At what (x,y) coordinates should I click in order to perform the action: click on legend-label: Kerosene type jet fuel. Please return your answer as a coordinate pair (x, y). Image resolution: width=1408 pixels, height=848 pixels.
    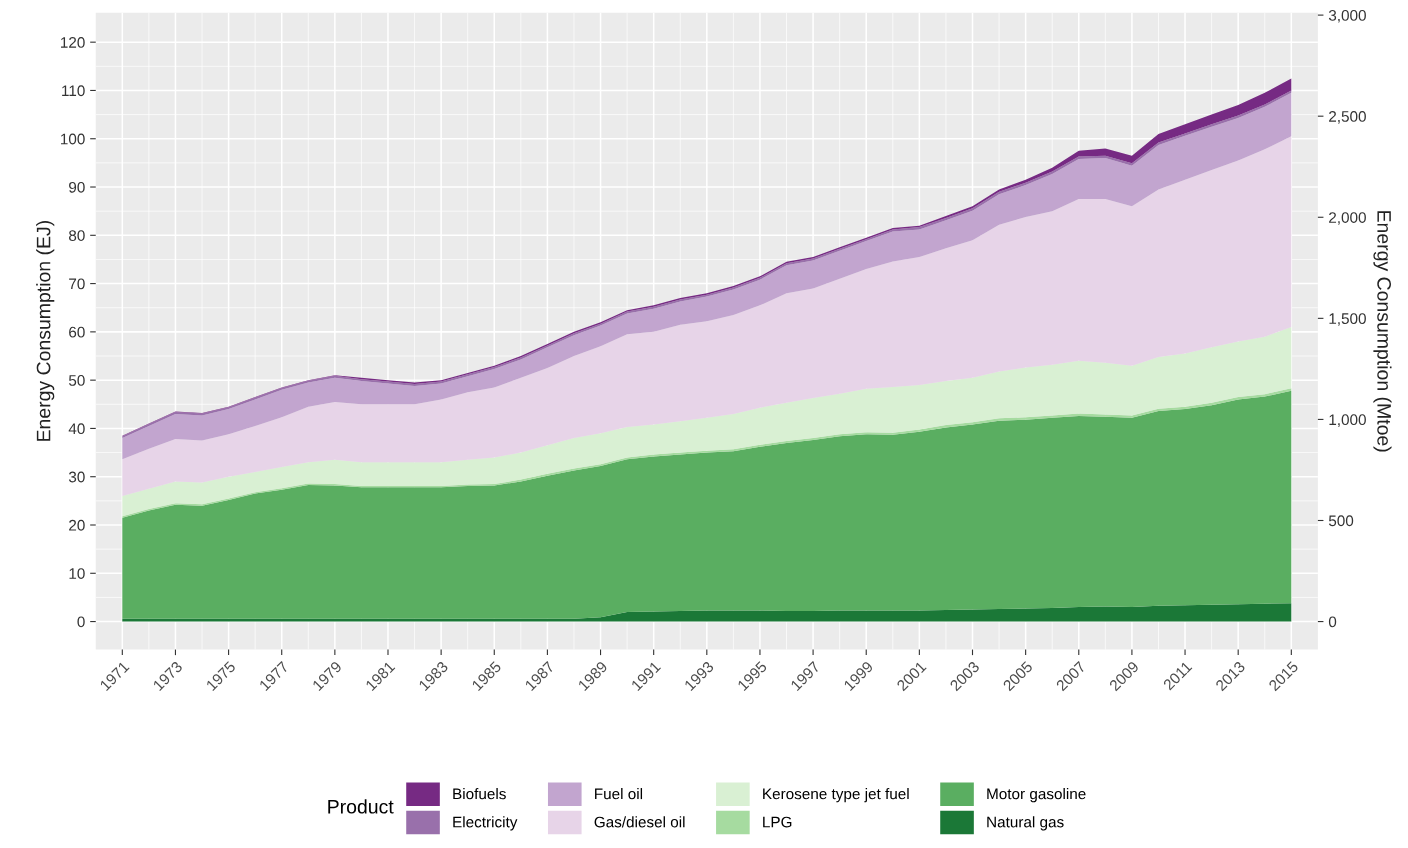
    Looking at the image, I should click on (836, 795).